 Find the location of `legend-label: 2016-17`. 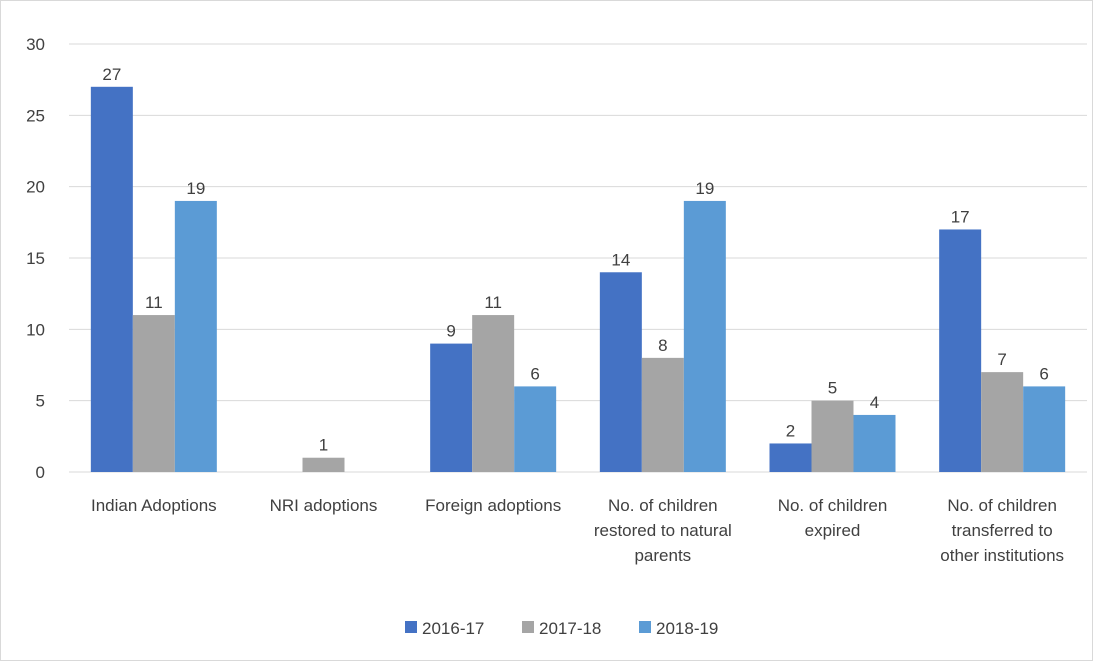

legend-label: 2016-17 is located at coordinates (453, 628).